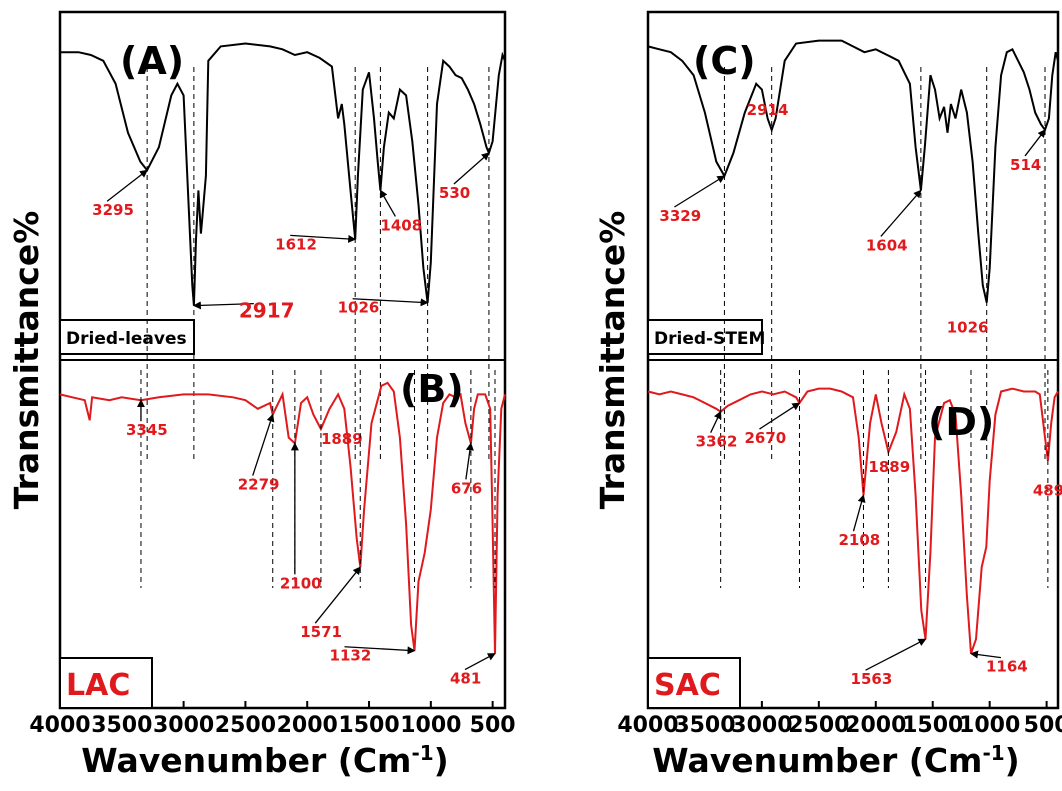  I want to click on peak-label: 2914, so click(768, 110).